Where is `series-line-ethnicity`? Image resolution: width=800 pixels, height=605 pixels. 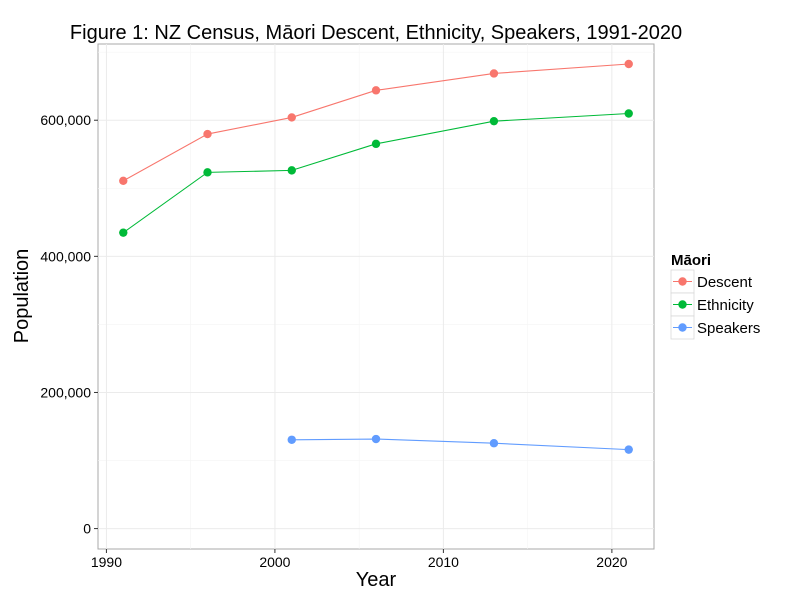
series-line-ethnicity is located at coordinates (375, 173).